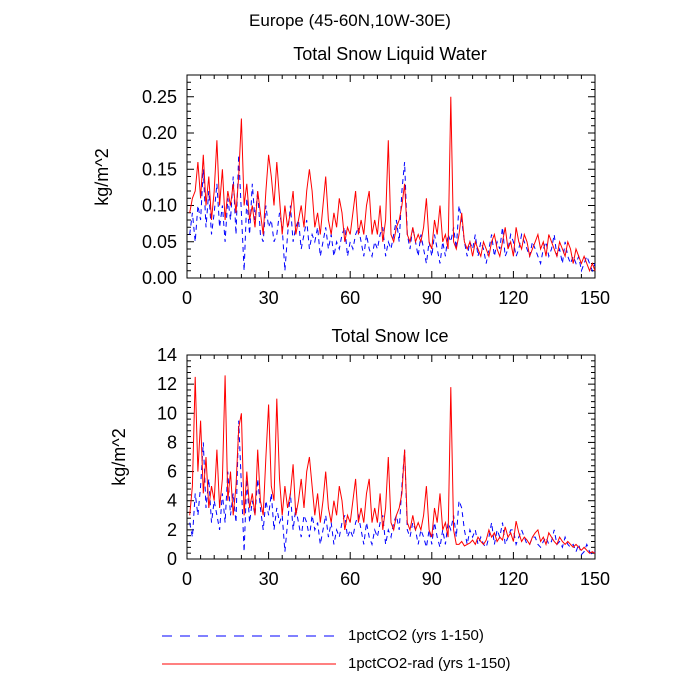 The width and height of the screenshot is (700, 700). What do you see at coordinates (159, 206) in the screenshot?
I see `y-tick-label: 0.10` at bounding box center [159, 206].